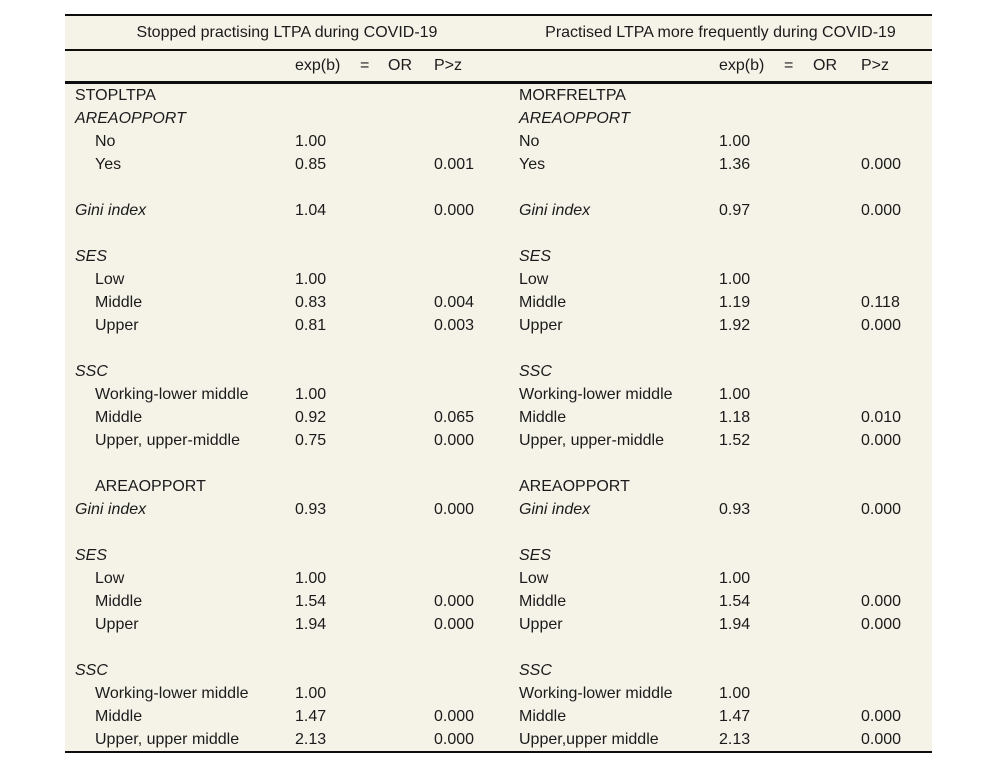 This screenshot has width=1000, height=770. Describe the element at coordinates (454, 164) in the screenshot. I see `p-value: 0.001` at that location.